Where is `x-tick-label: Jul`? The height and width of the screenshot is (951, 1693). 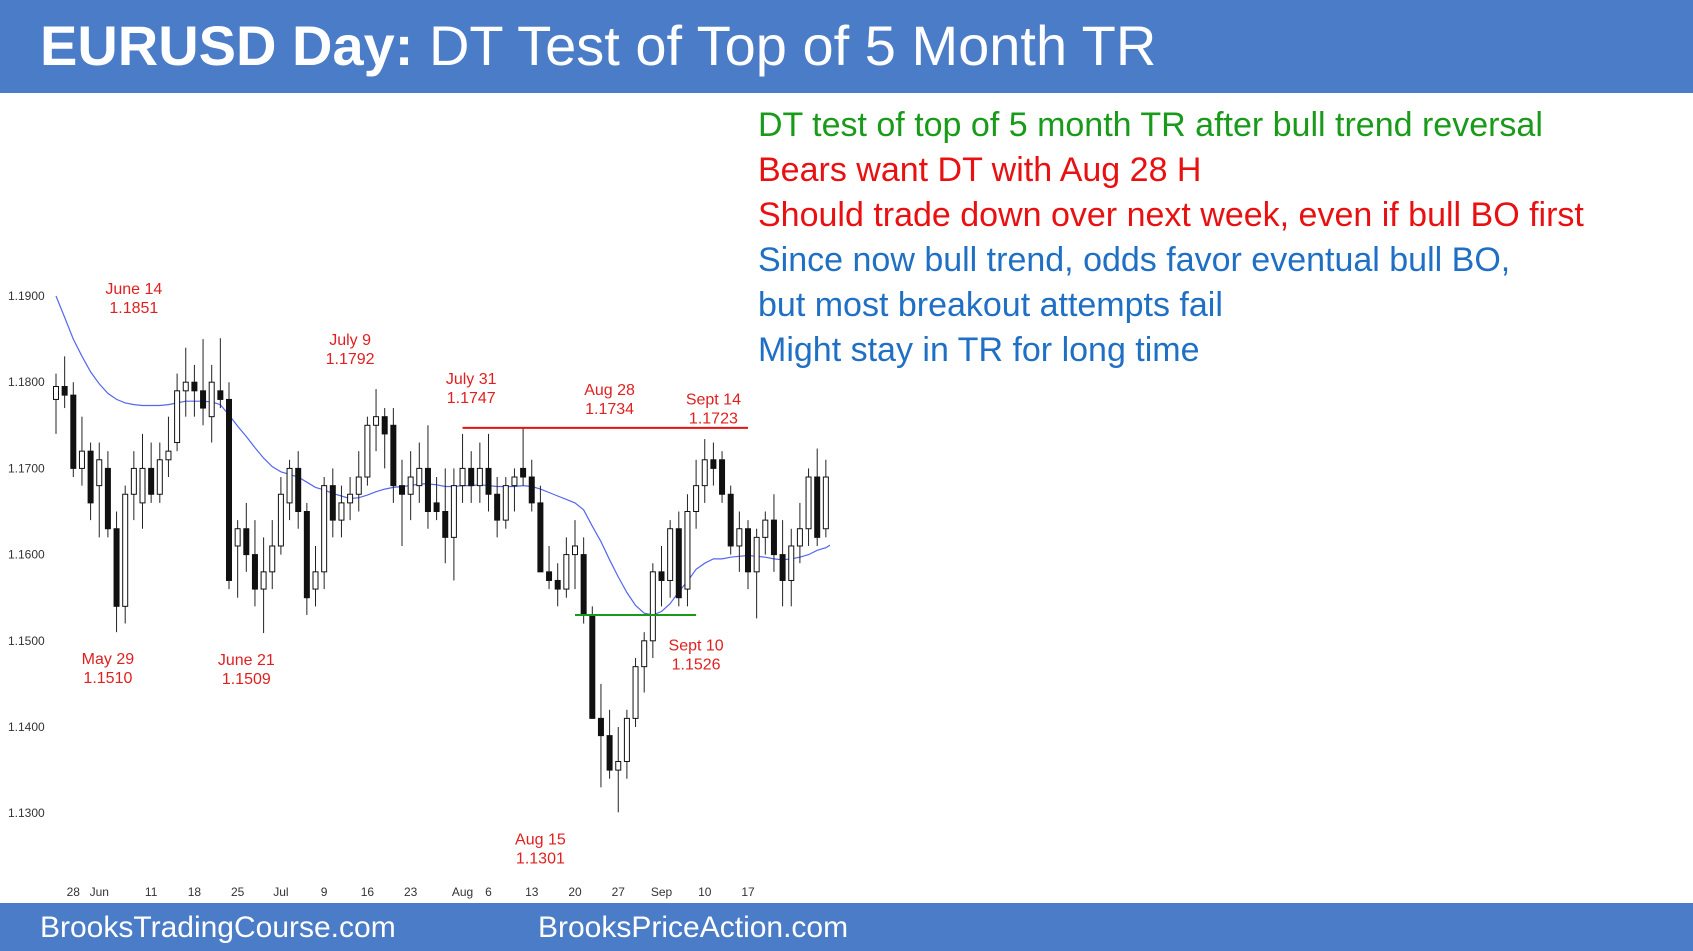 x-tick-label: Jul is located at coordinates (280, 892).